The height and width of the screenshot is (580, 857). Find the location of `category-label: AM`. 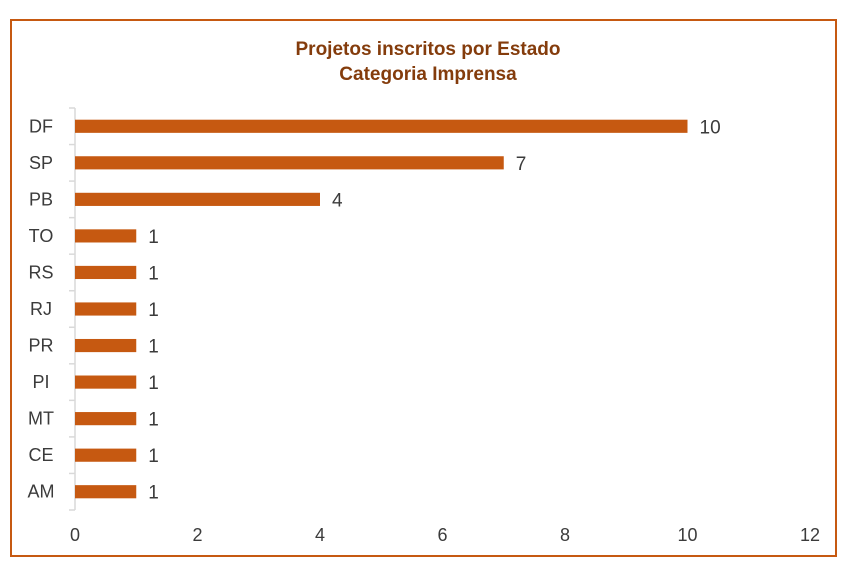

category-label: AM is located at coordinates (41, 492).